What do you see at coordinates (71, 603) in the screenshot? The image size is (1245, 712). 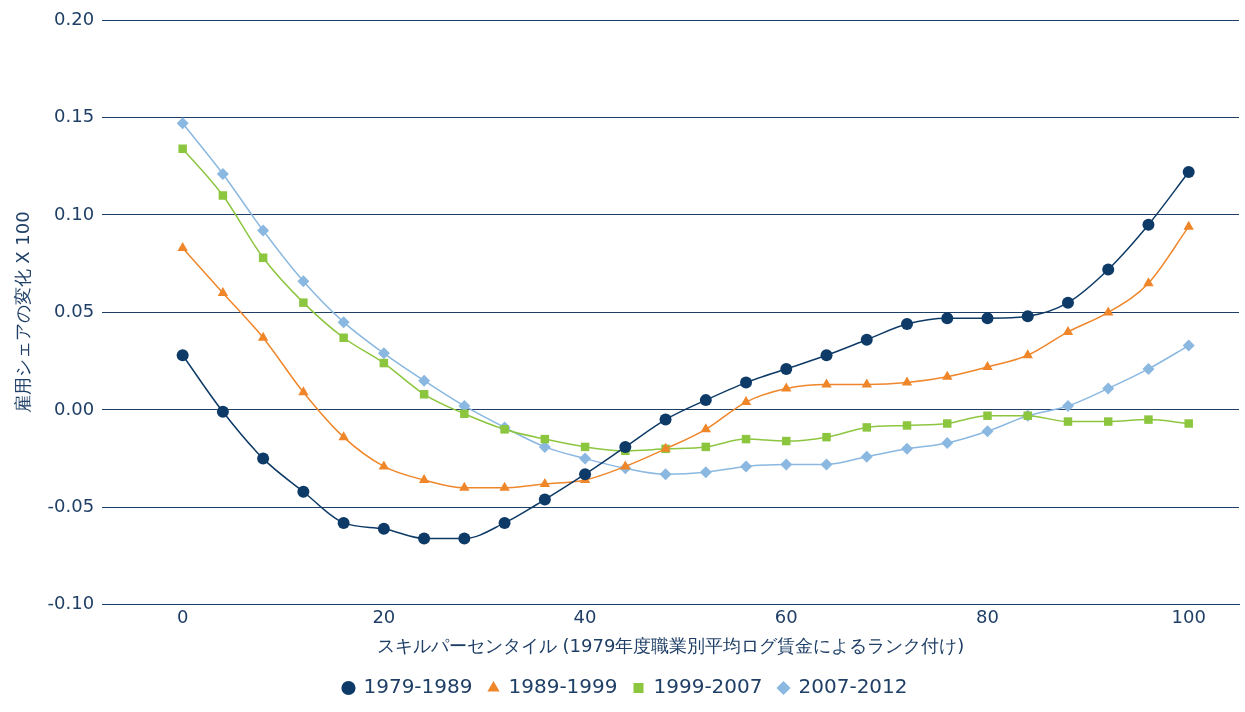 I see `y-tick-label: -0.10` at bounding box center [71, 603].